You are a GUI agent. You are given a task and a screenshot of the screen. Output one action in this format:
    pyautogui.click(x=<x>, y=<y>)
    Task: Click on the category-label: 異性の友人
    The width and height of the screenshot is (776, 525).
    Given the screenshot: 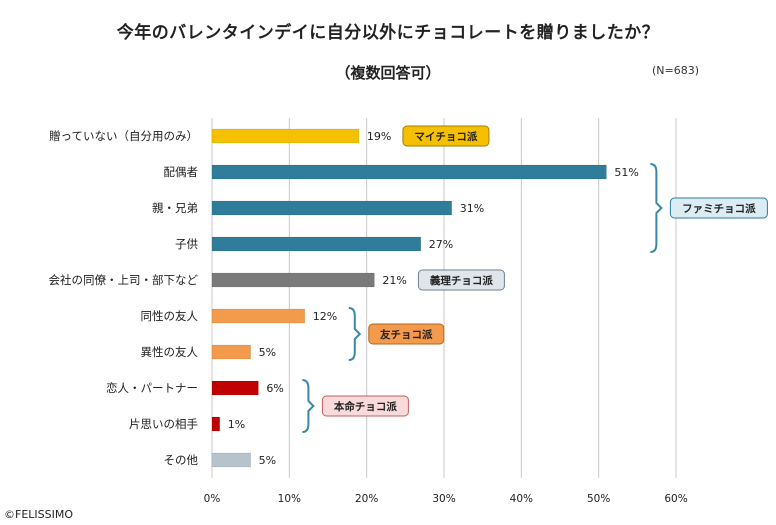 What is the action you would take?
    pyautogui.click(x=170, y=352)
    